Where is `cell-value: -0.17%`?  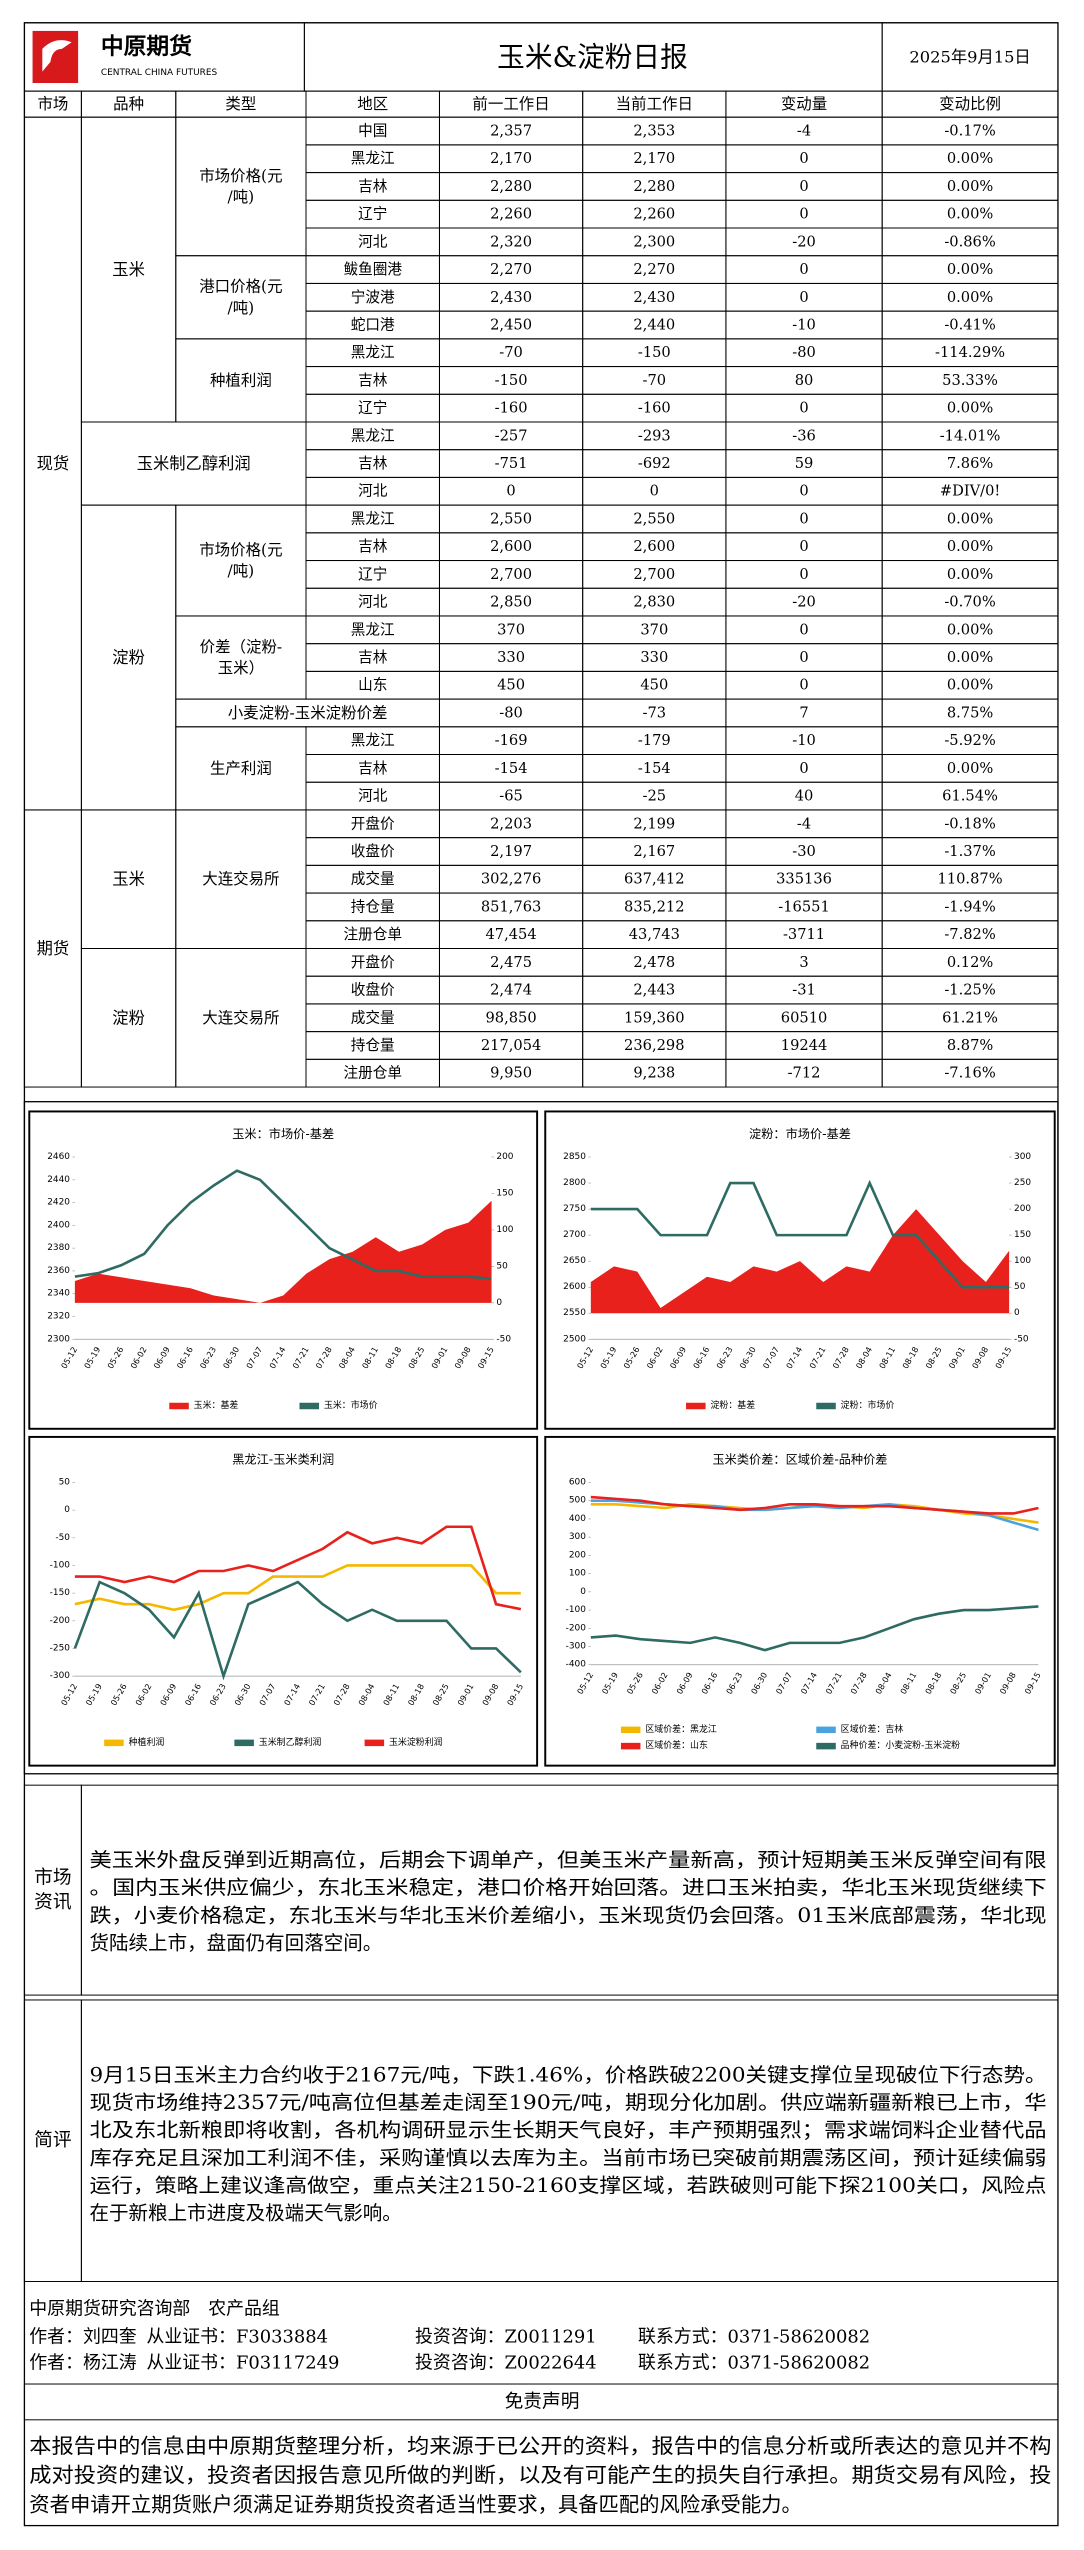
cell-value: -0.17% is located at coordinates (970, 131).